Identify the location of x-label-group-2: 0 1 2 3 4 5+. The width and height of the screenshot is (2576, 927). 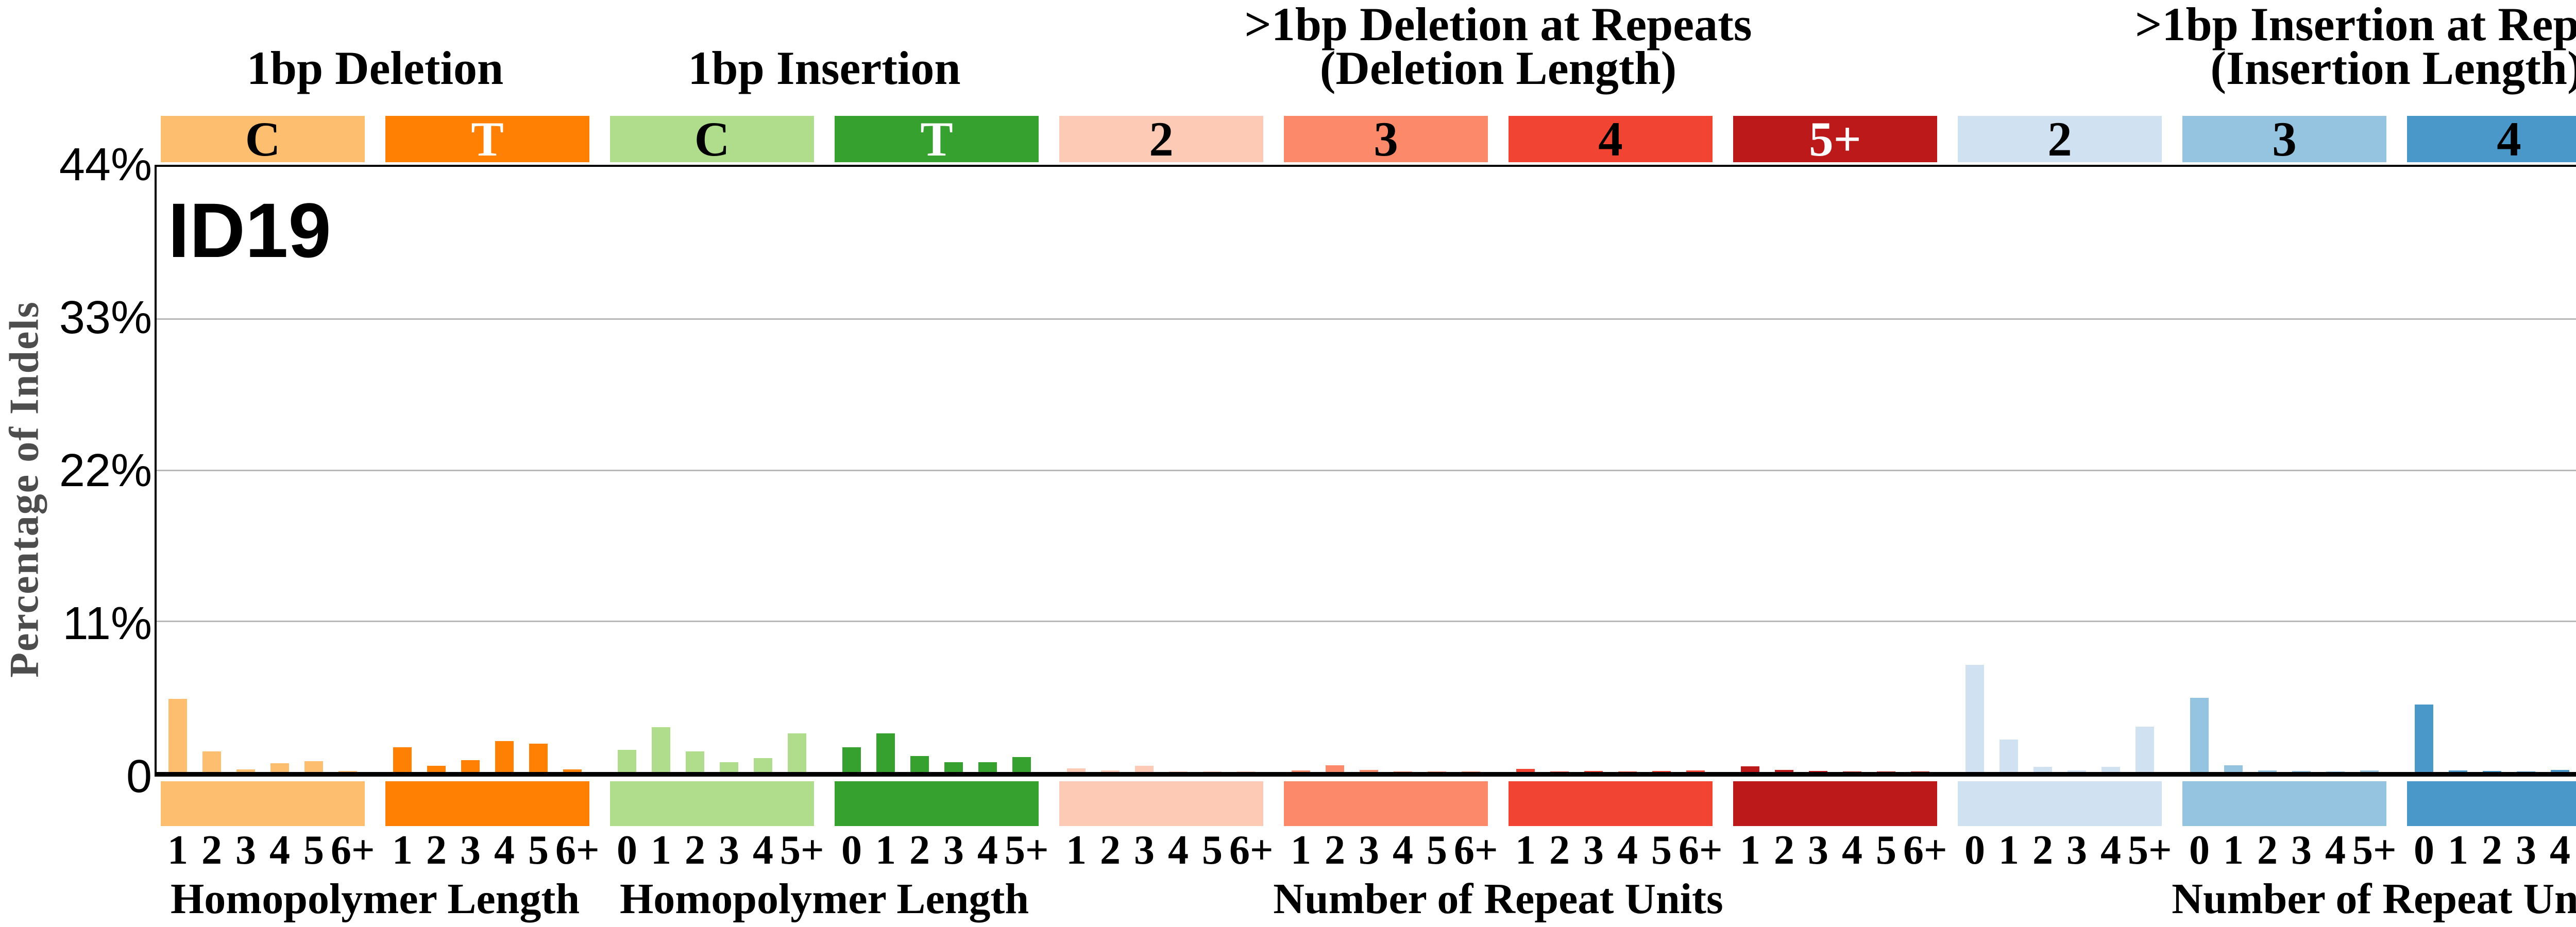
(717, 852).